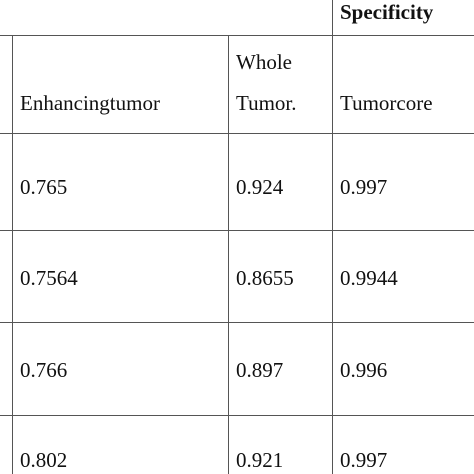 This screenshot has width=474, height=474. I want to click on table-cell: 0.921, so click(260, 460).